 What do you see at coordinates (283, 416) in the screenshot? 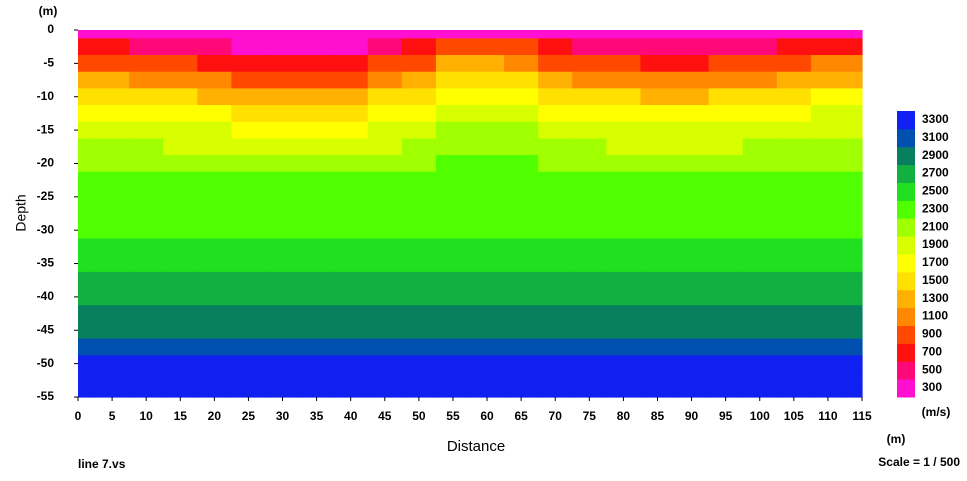
I see `x-tick-label: 30` at bounding box center [283, 416].